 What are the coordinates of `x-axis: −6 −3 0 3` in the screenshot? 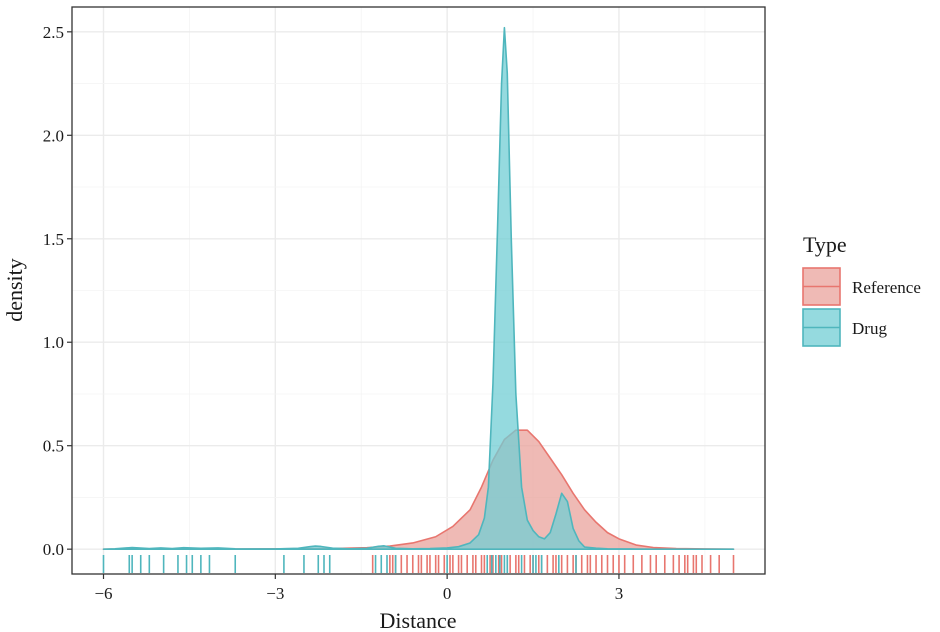 It's located at (358, 588).